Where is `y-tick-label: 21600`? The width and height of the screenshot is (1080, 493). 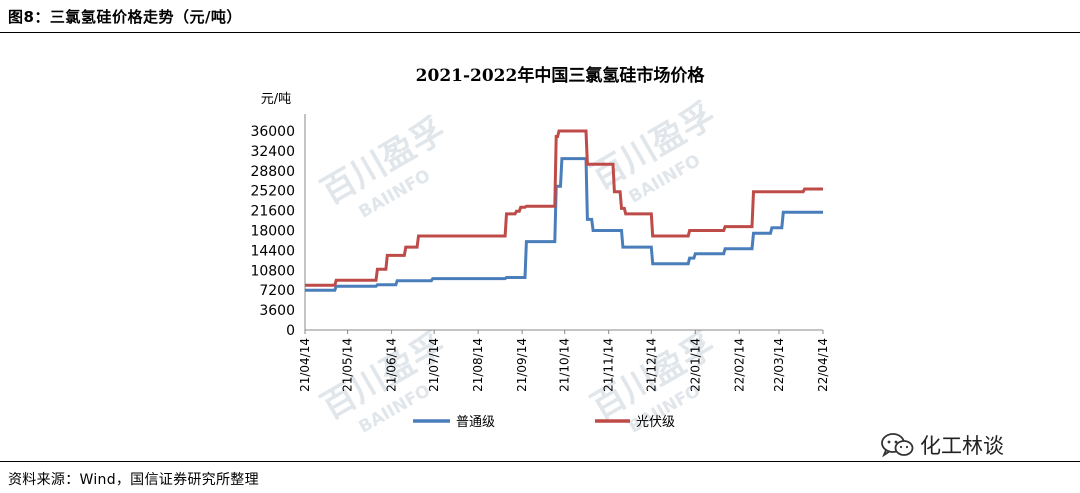 y-tick-label: 21600 is located at coordinates (272, 212).